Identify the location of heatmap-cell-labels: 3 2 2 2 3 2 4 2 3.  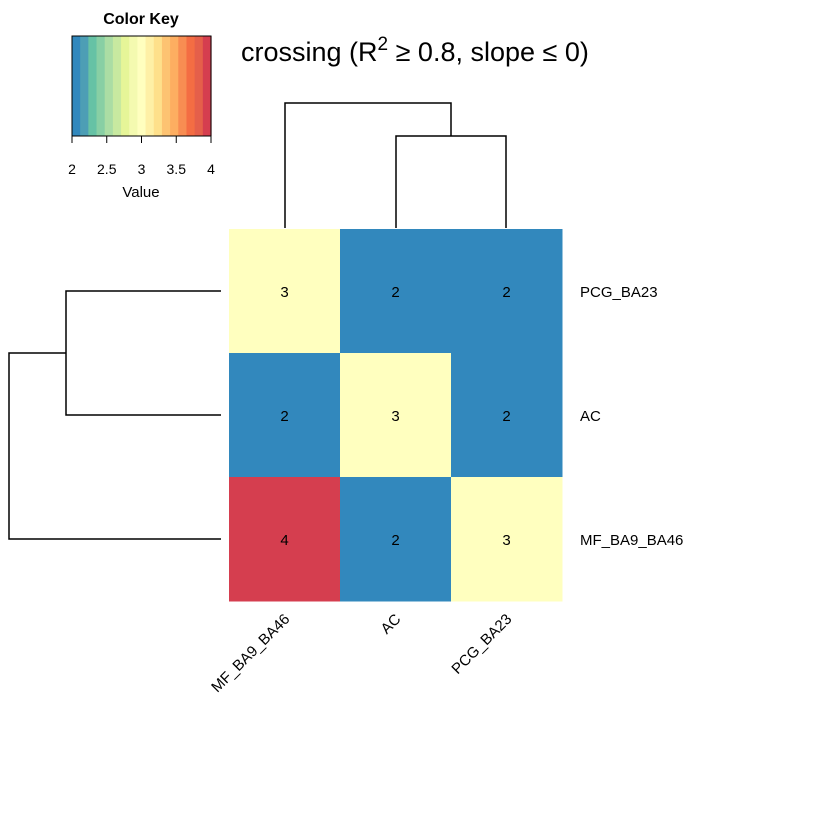
(395, 416).